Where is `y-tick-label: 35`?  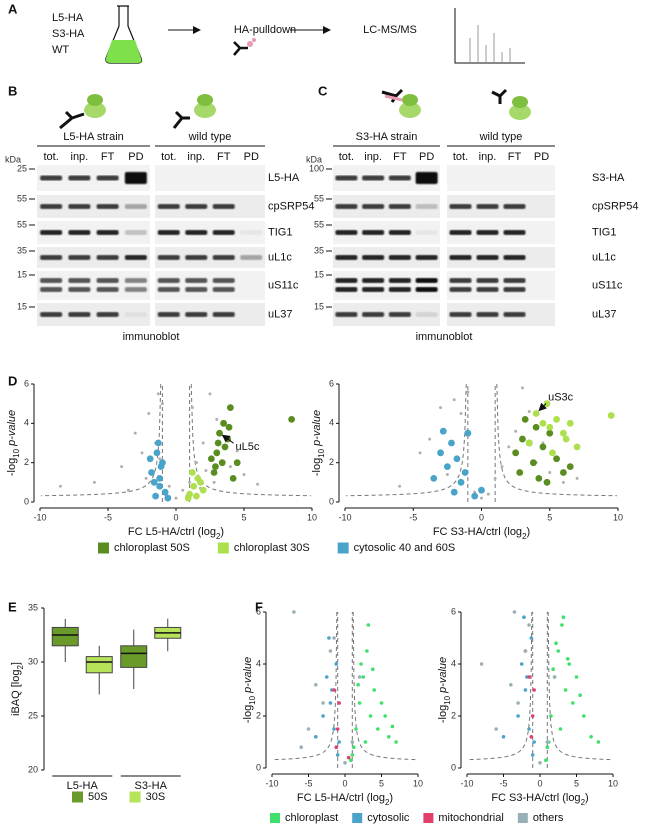
y-tick-label: 35 is located at coordinates (33, 607).